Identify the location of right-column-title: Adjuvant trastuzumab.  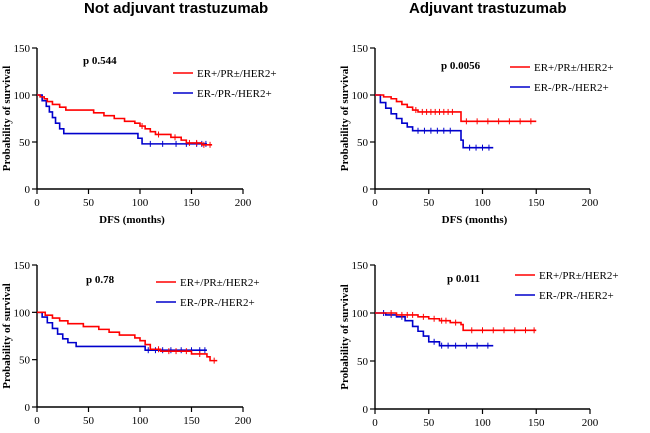
(488, 8).